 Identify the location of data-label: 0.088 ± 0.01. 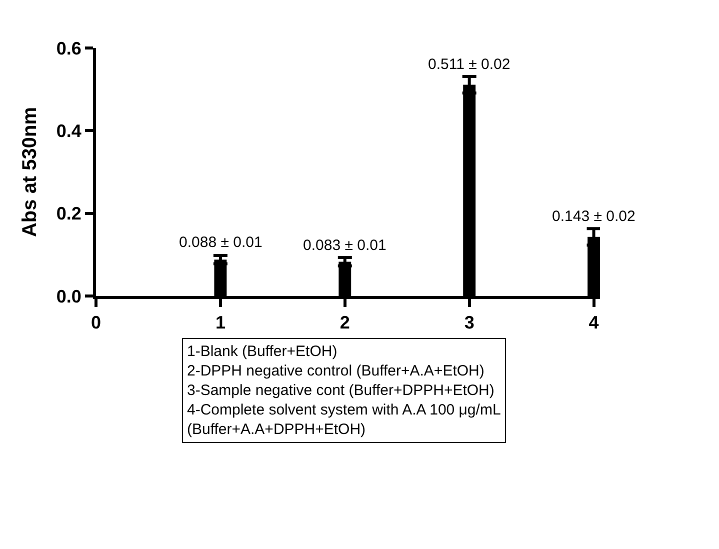
(220, 242).